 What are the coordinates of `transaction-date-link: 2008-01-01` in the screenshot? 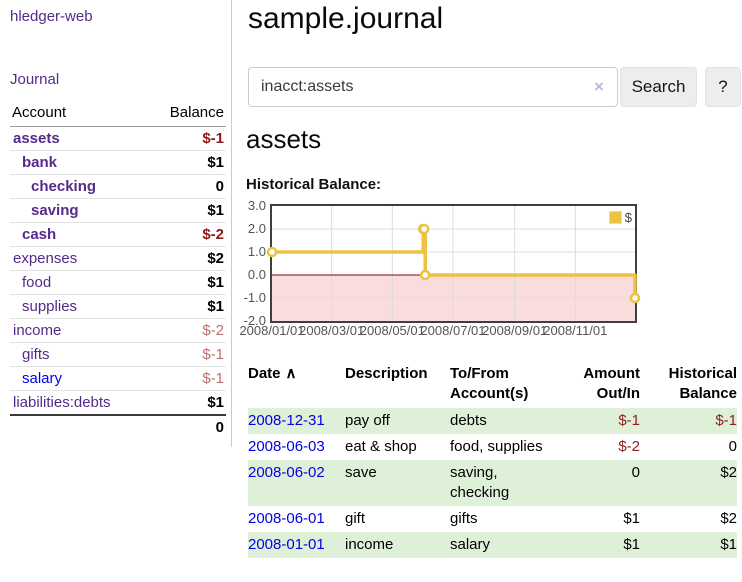 It's located at (286, 544).